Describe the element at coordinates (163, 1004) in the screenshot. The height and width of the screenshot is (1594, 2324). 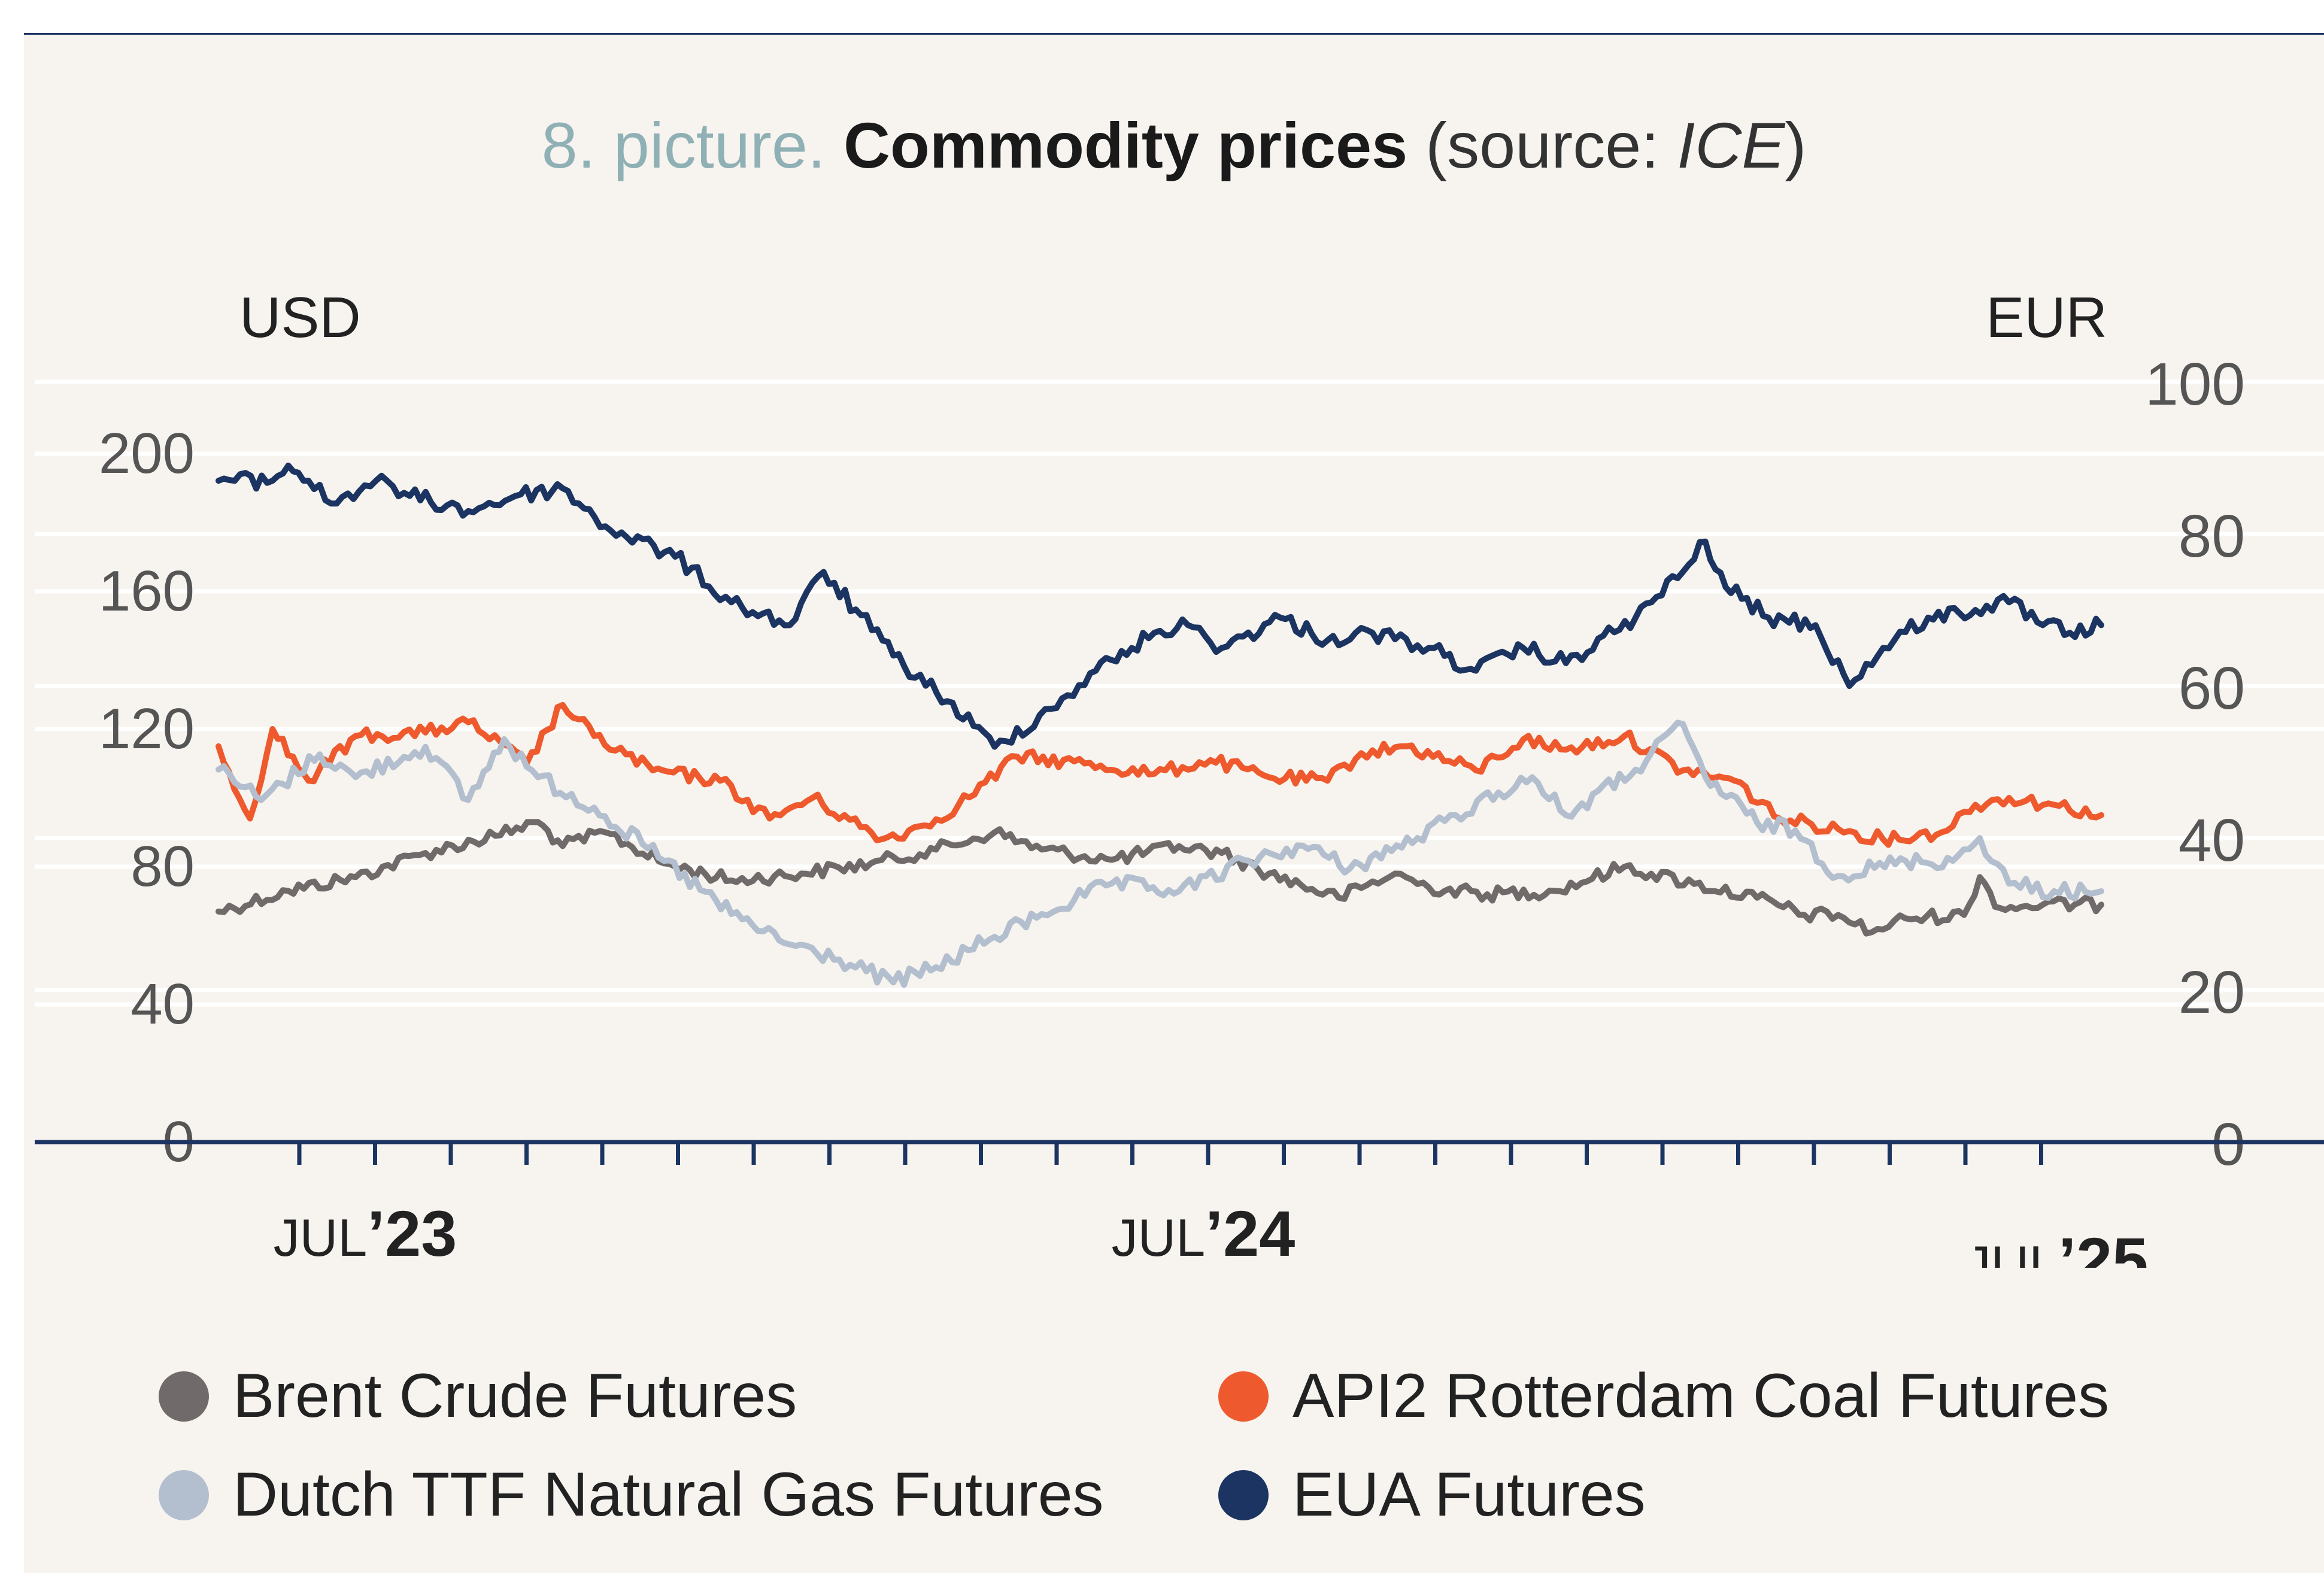
I see `left-axis-tick-label: 40` at that location.